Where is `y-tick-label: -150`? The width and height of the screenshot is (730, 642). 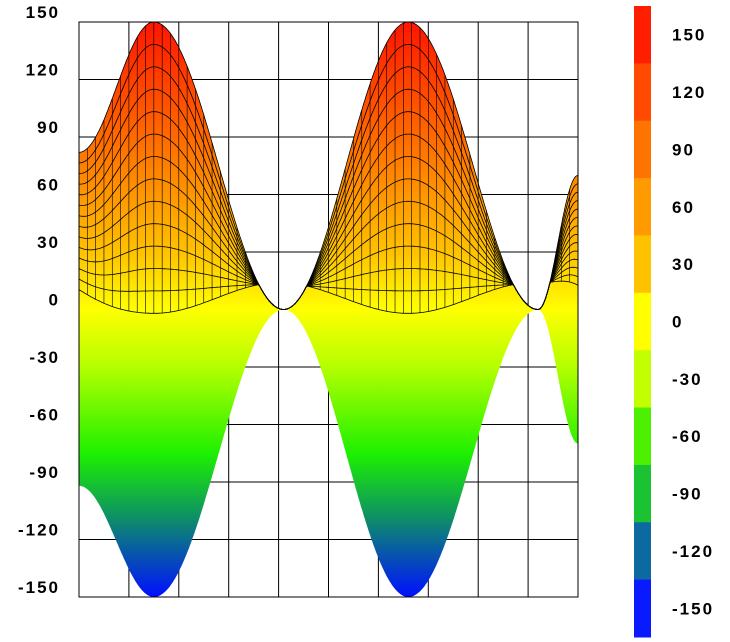
y-tick-label: -150 is located at coordinates (39, 587).